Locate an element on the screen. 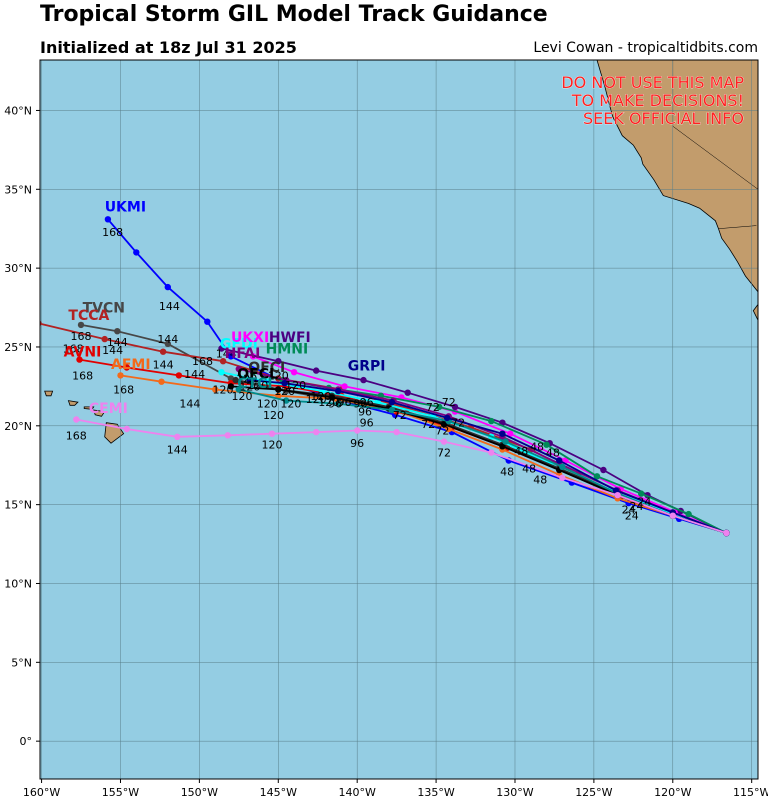 The width and height of the screenshot is (768, 801). y-tick-label: 35°N is located at coordinates (18, 189).